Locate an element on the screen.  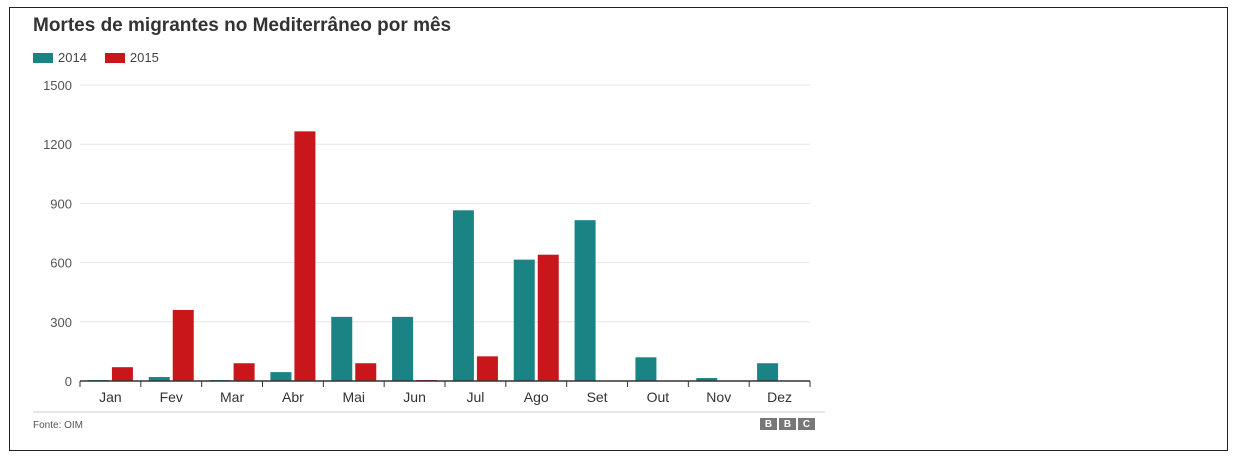
x-tick-label: Dez is located at coordinates (779, 397).